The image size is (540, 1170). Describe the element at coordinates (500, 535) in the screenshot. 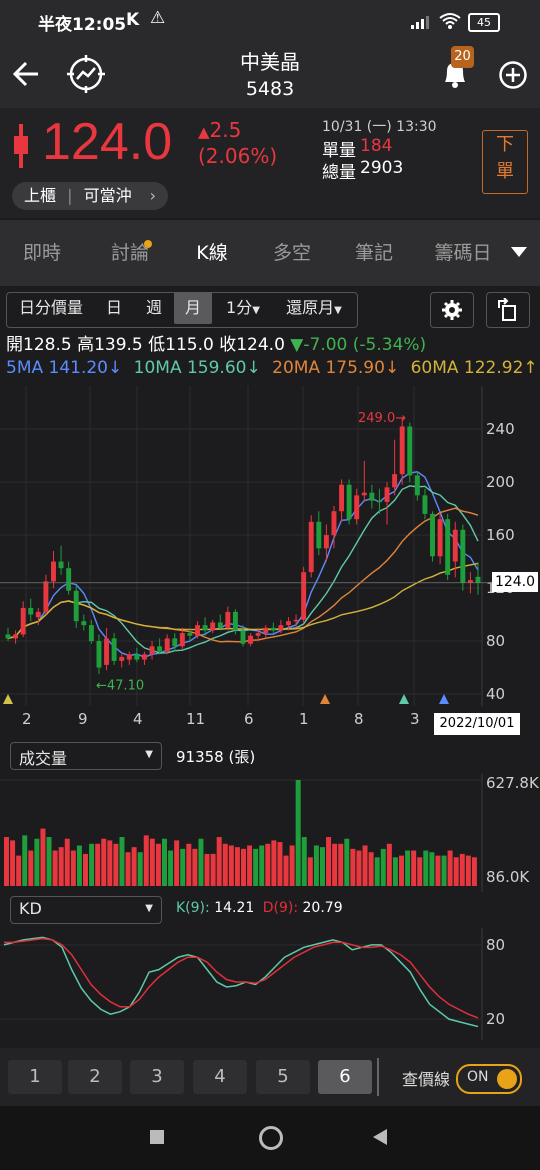

I see `y-tick-label: 160` at that location.